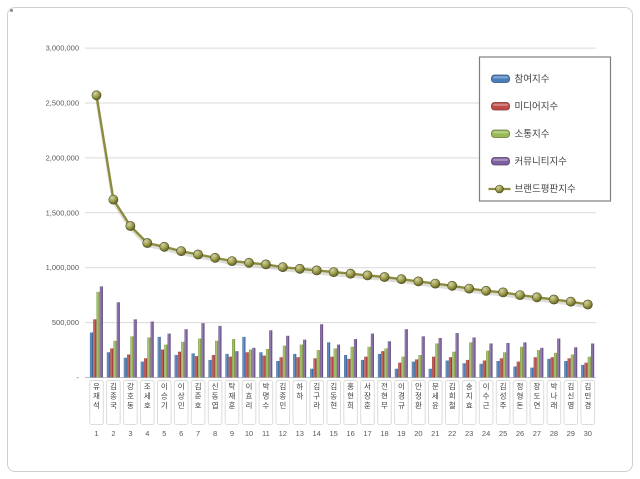  Describe the element at coordinates (283, 433) in the screenshot. I see `rank-label: 12` at that location.